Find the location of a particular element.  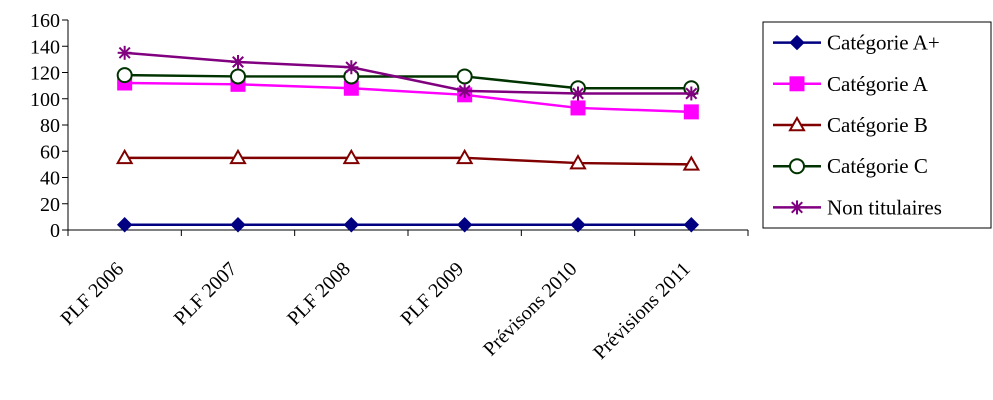

legend-item: Catégorie C is located at coordinates (850, 166).